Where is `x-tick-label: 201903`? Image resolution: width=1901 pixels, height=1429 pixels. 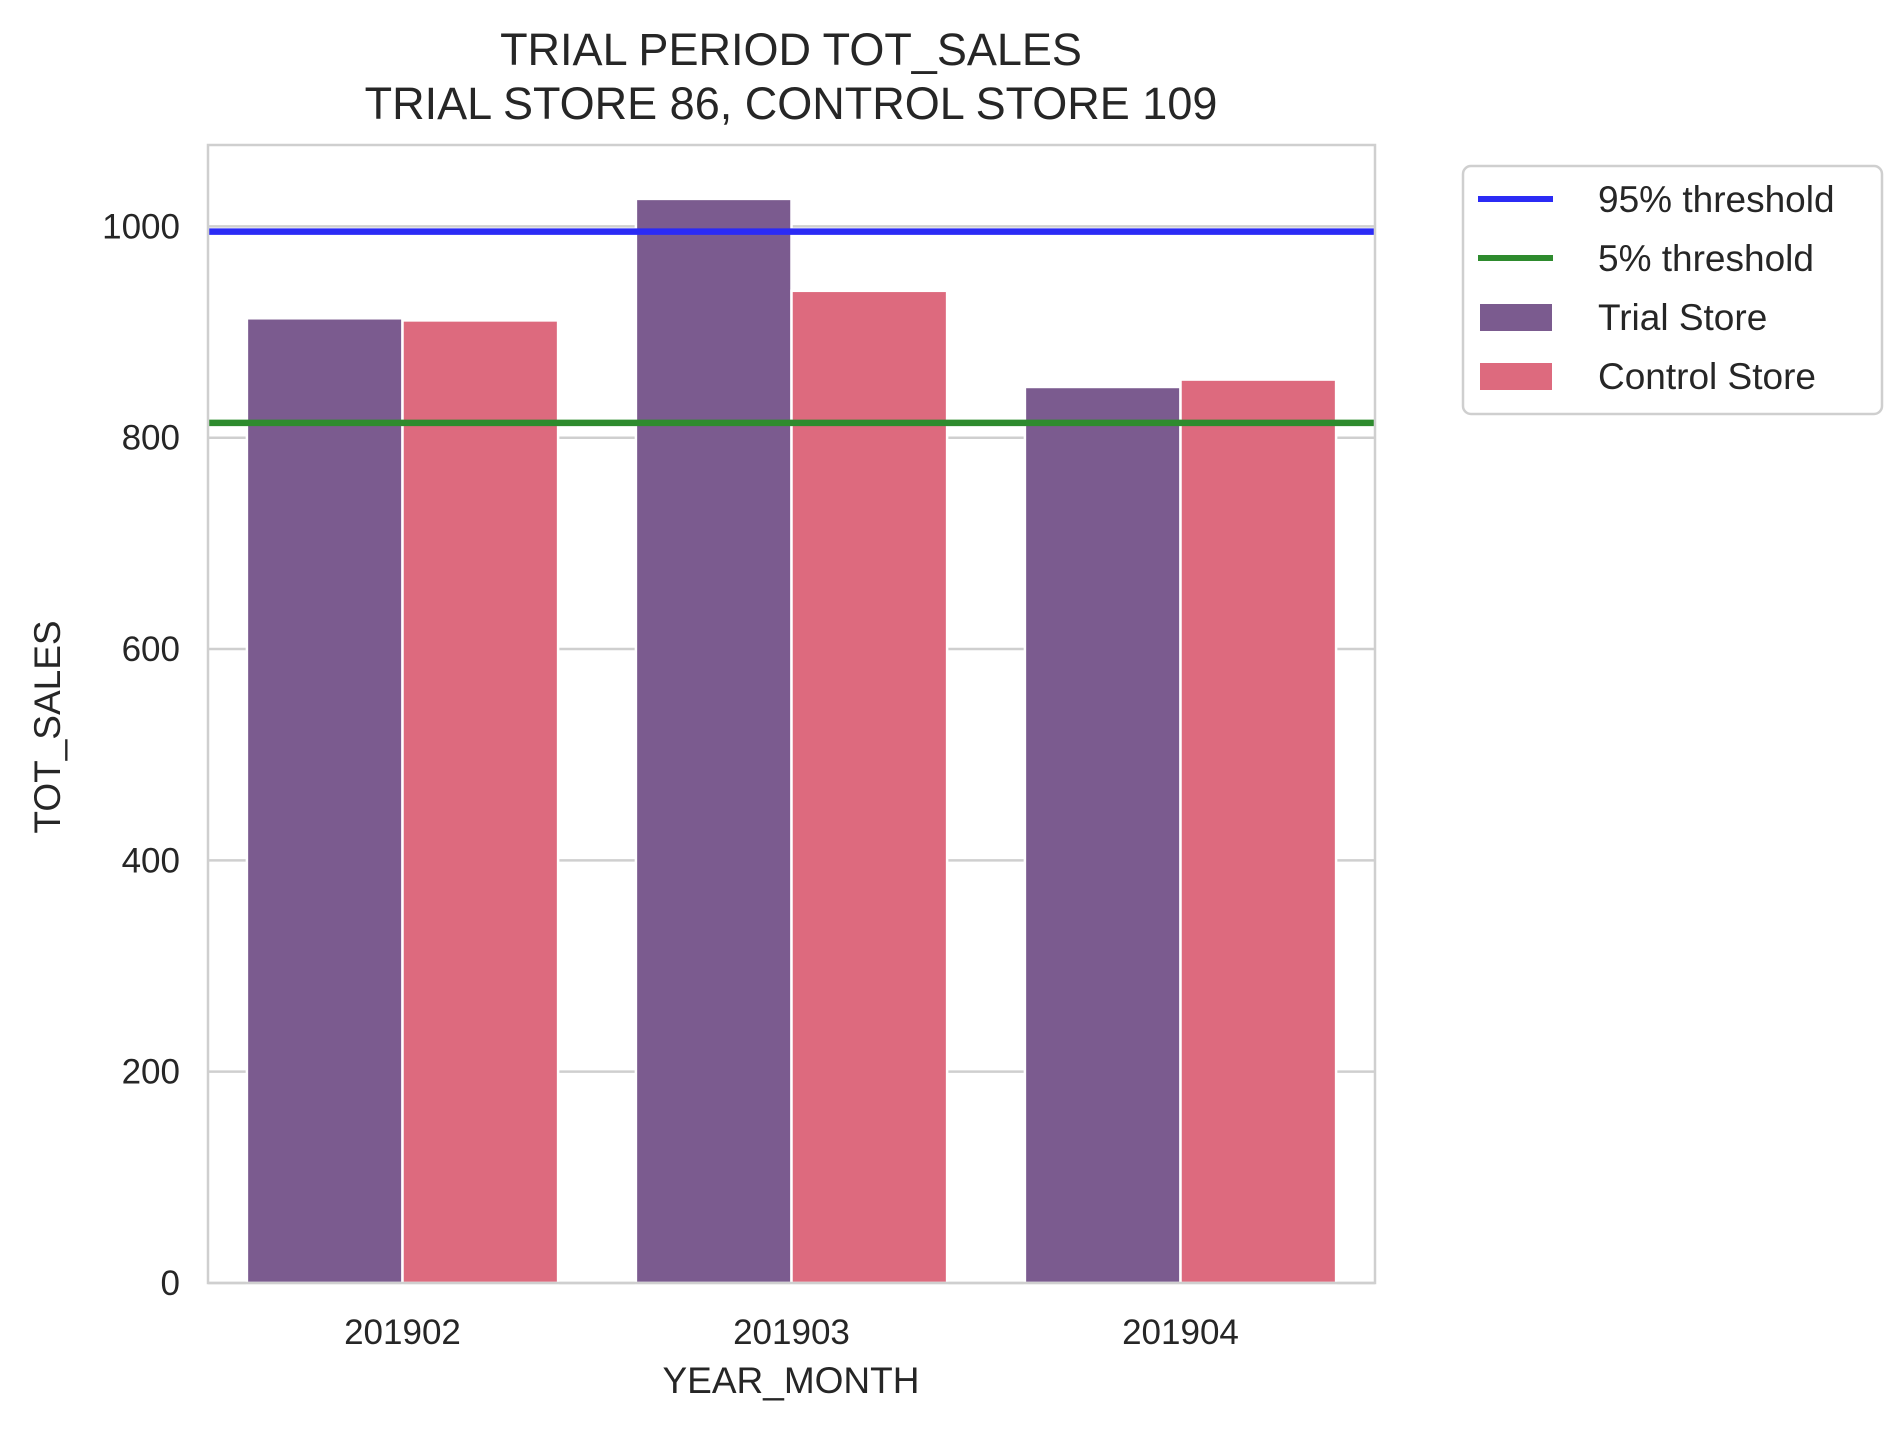 x-tick-label: 201903 is located at coordinates (791, 1332).